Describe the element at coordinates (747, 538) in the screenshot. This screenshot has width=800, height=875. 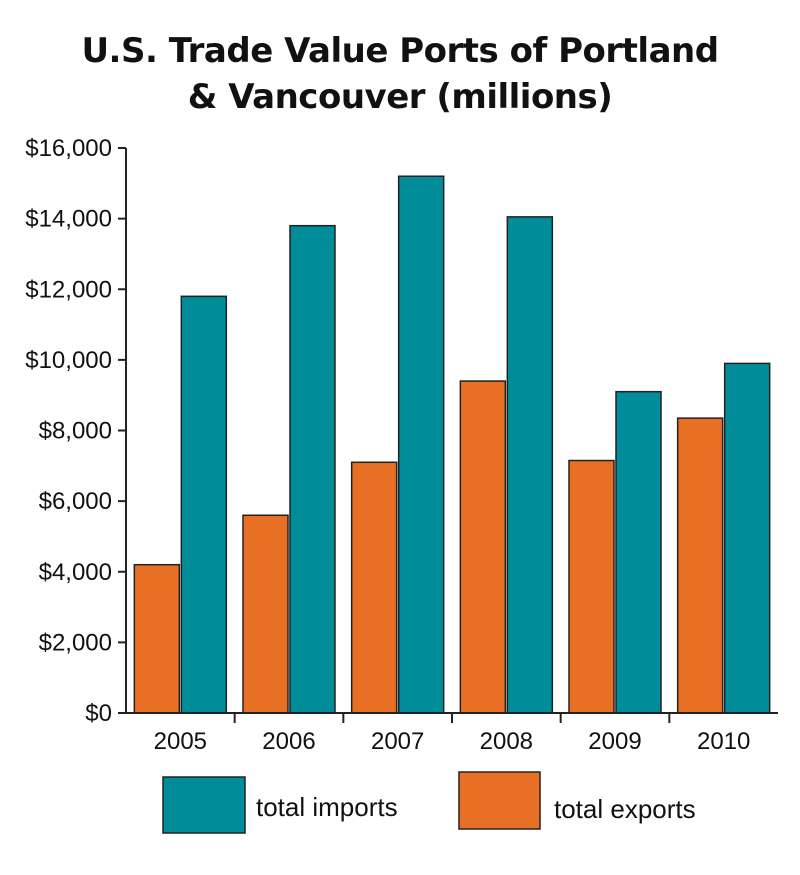
I see `bar-total-imports-2010` at that location.